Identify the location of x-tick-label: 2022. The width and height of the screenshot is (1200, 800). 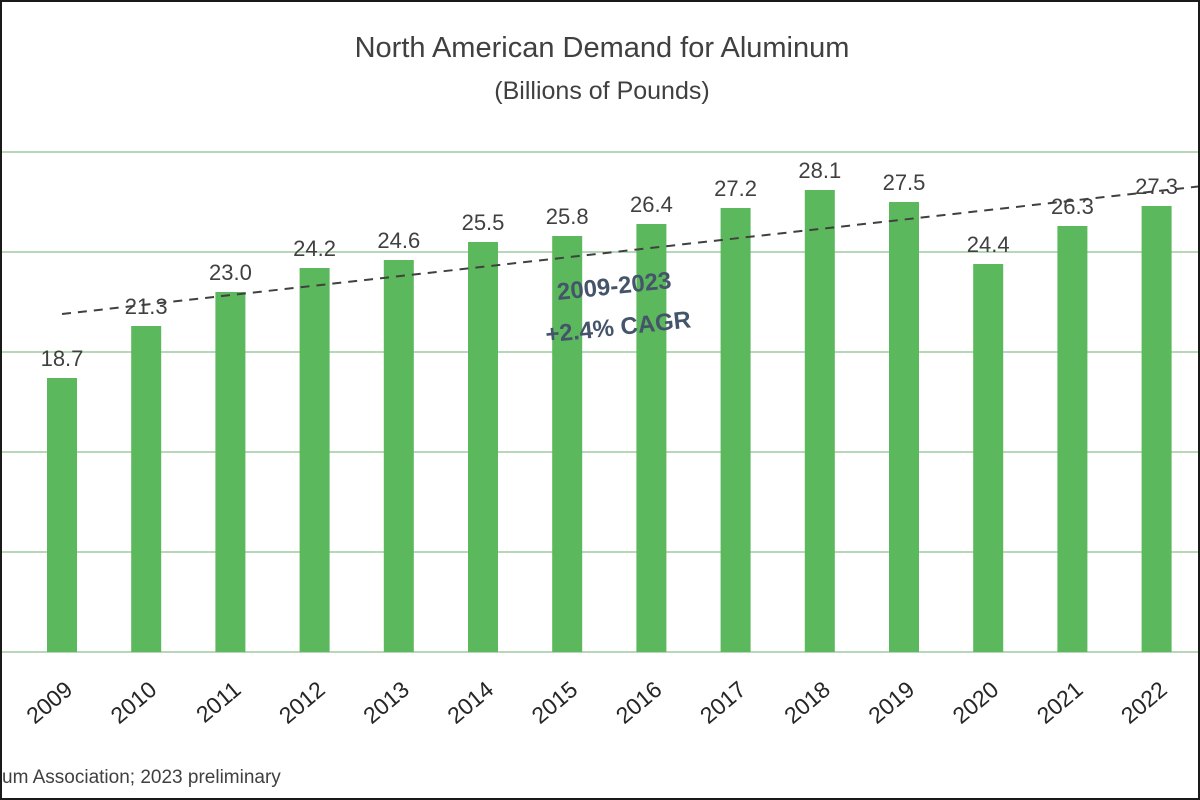
(1144, 702).